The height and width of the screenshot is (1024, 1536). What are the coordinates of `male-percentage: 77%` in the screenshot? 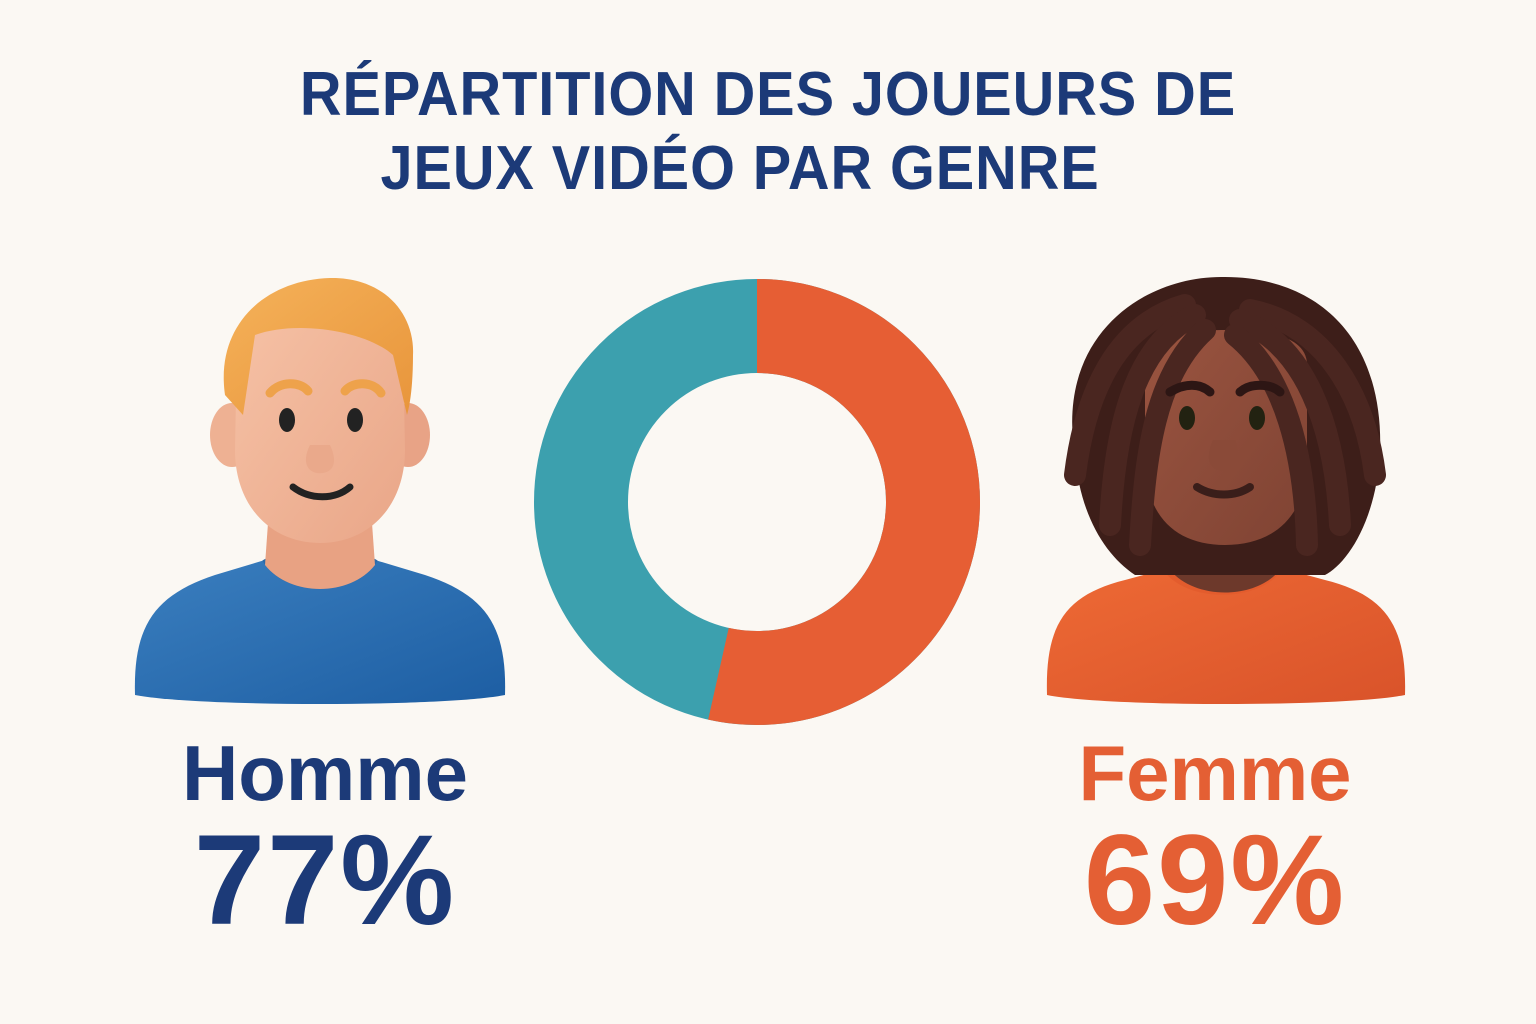 It's located at (325, 880).